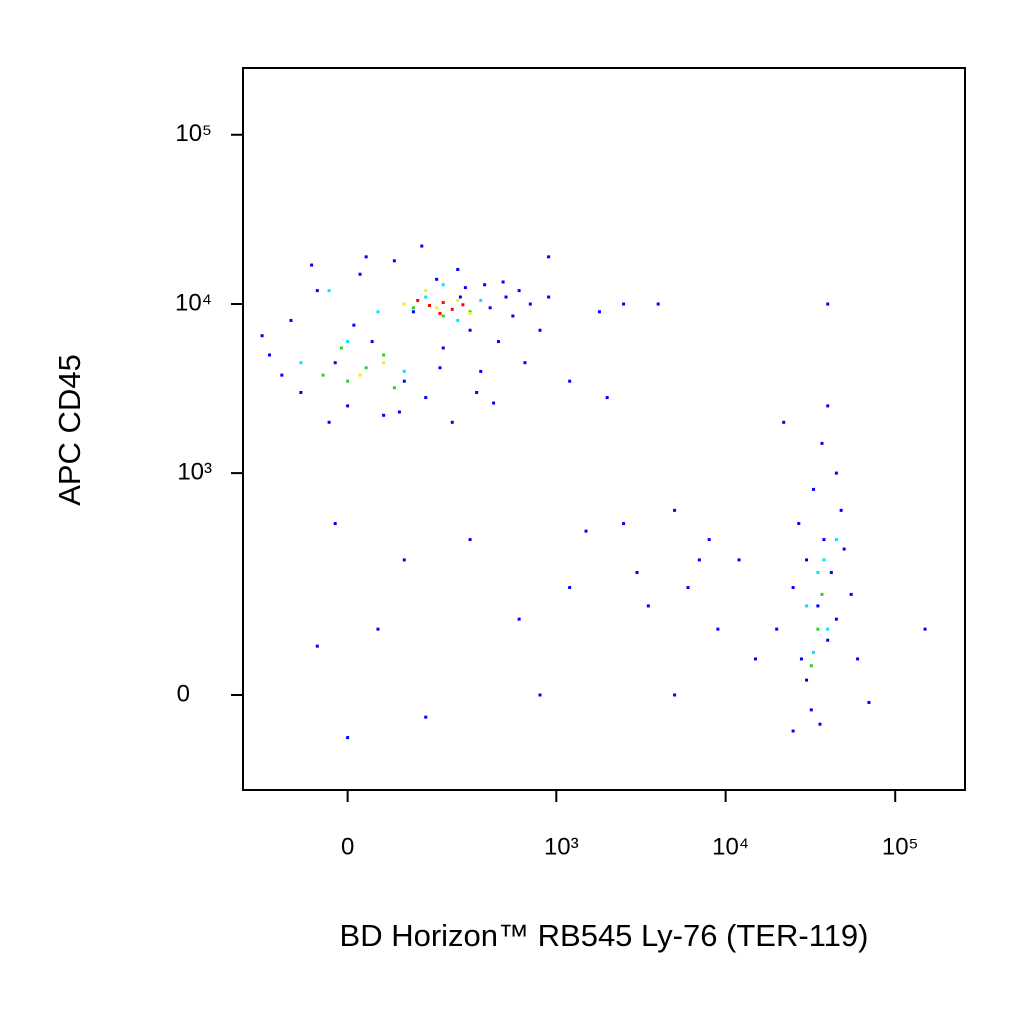 The image size is (1024, 1029). What do you see at coordinates (604, 935) in the screenshot?
I see `x-axis-title: BD Horizon™ RB545 Ly-76 (TER-119)` at bounding box center [604, 935].